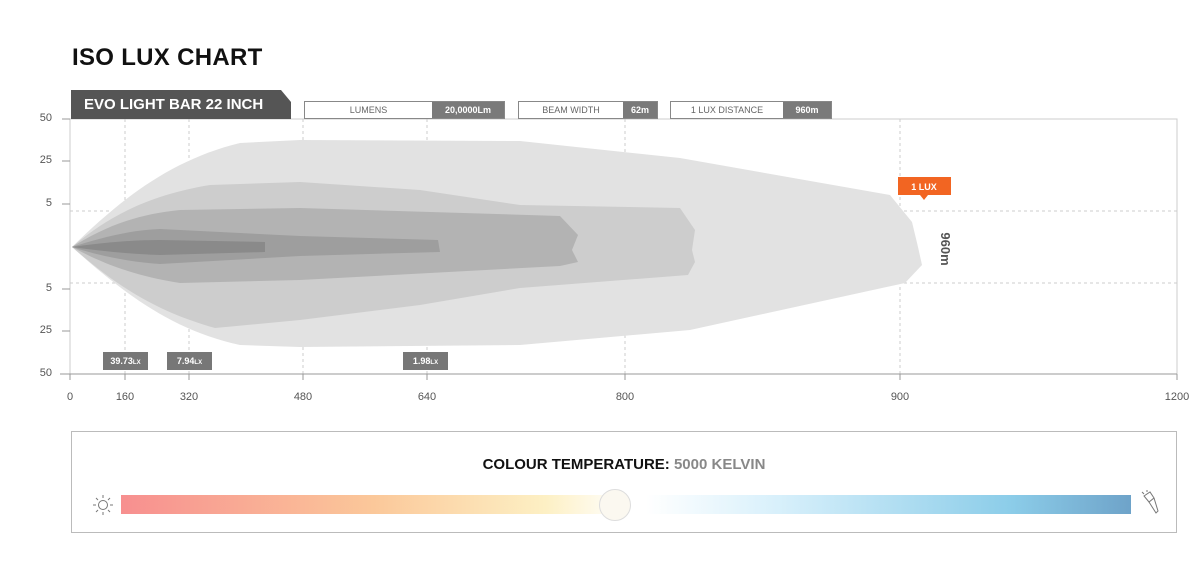  What do you see at coordinates (181, 104) in the screenshot?
I see `product-tab: EVO LIGHT BAR 22 INCH` at bounding box center [181, 104].